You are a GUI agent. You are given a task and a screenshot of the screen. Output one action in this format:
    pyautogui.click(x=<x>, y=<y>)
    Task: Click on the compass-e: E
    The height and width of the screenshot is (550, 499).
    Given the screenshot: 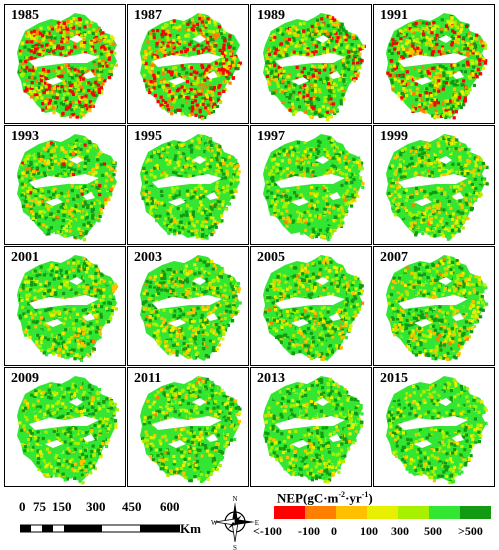 What is the action you would take?
    pyautogui.click(x=257, y=523)
    